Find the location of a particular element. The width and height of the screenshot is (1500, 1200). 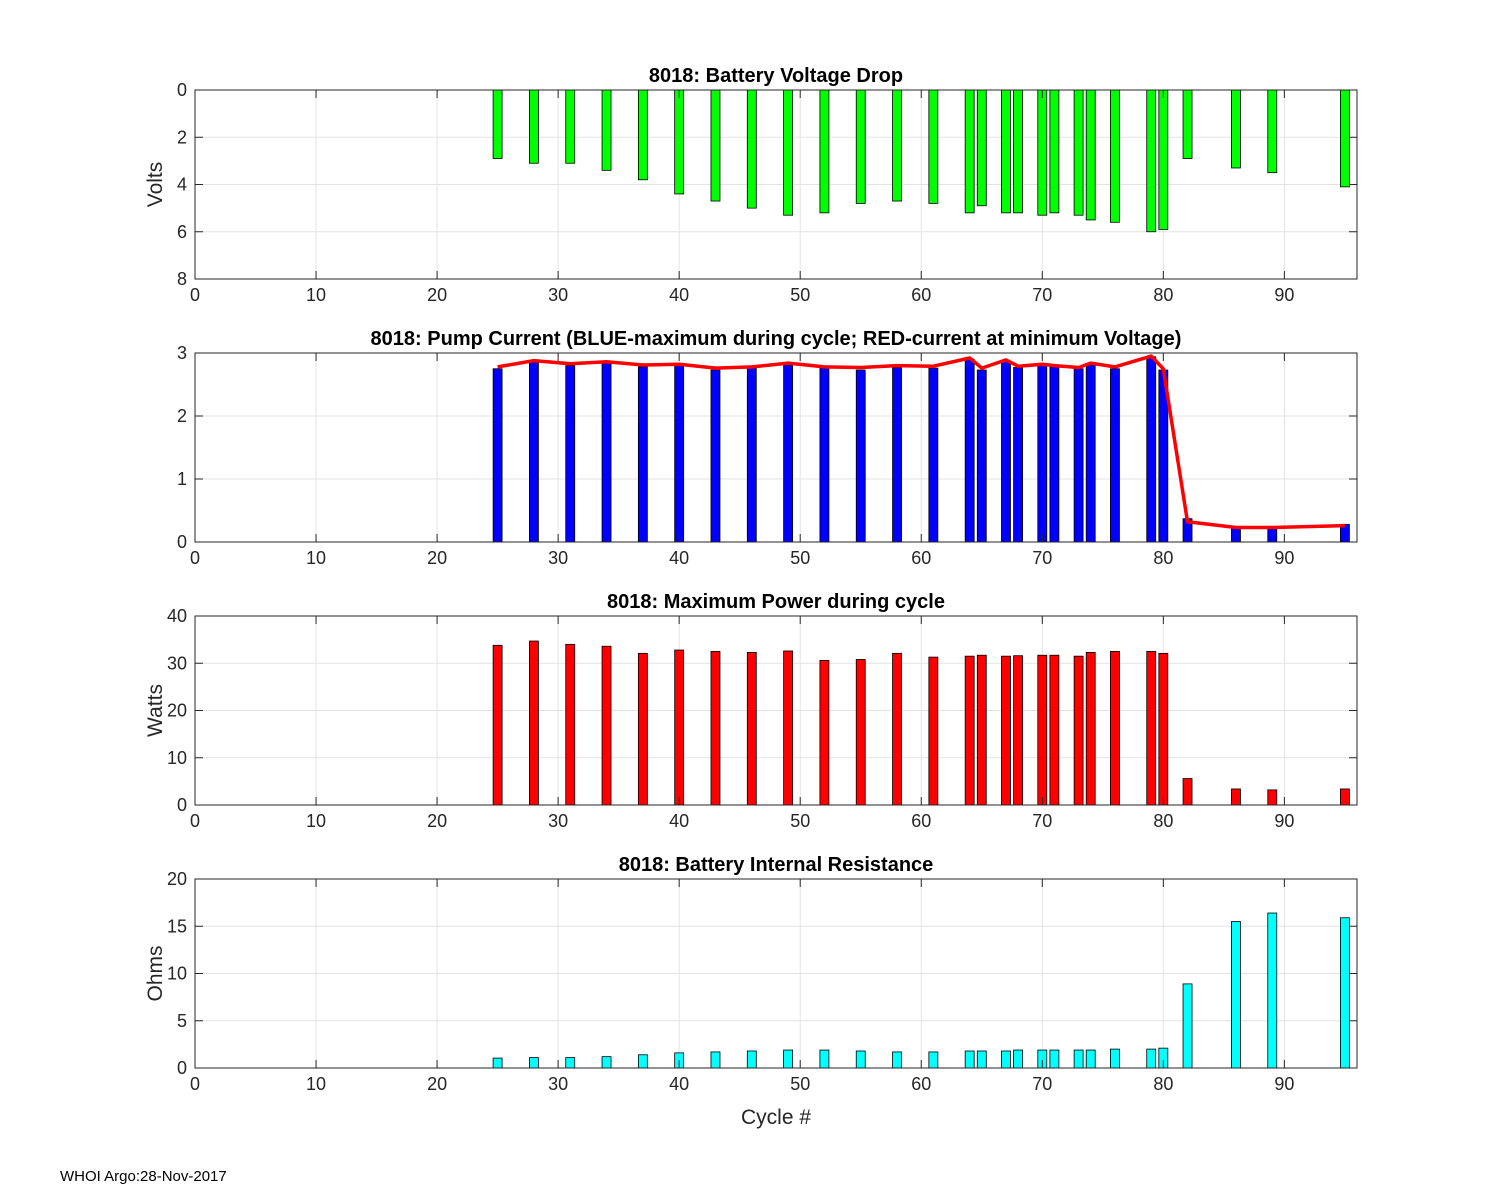

footer-label: WHOI Argo:28-Nov-2017 is located at coordinates (143, 1176).